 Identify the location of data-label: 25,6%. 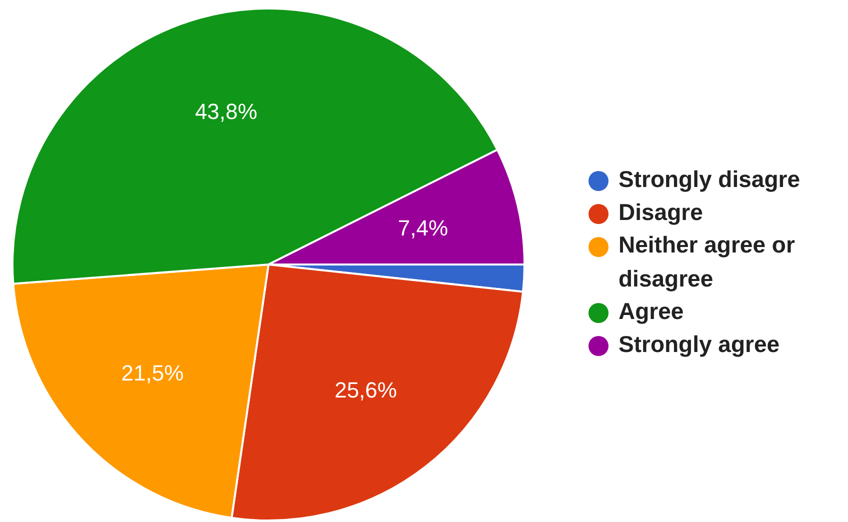
(365, 389).